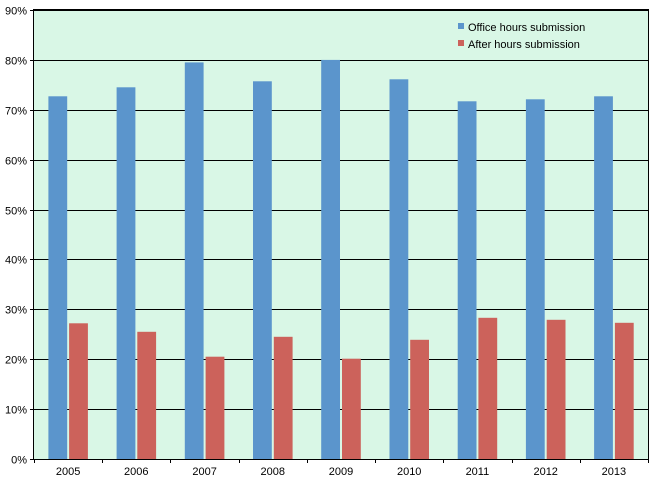 The height and width of the screenshot is (480, 653). Describe the element at coordinates (16, 112) in the screenshot. I see `y-tick-label: 70%` at that location.